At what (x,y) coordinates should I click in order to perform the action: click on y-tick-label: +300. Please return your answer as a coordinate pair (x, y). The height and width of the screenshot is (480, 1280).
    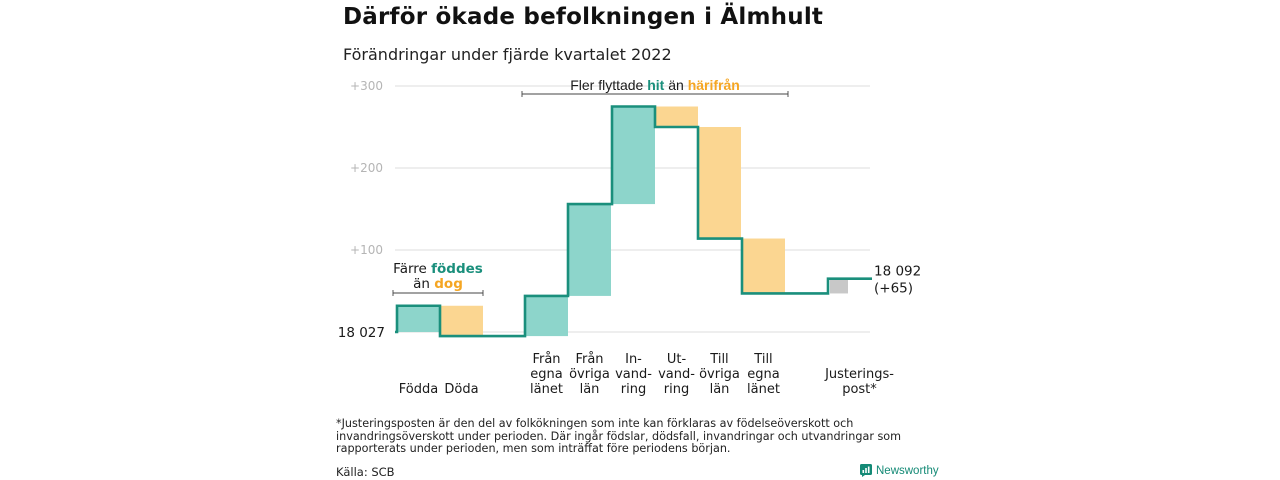
    Looking at the image, I should click on (366, 86).